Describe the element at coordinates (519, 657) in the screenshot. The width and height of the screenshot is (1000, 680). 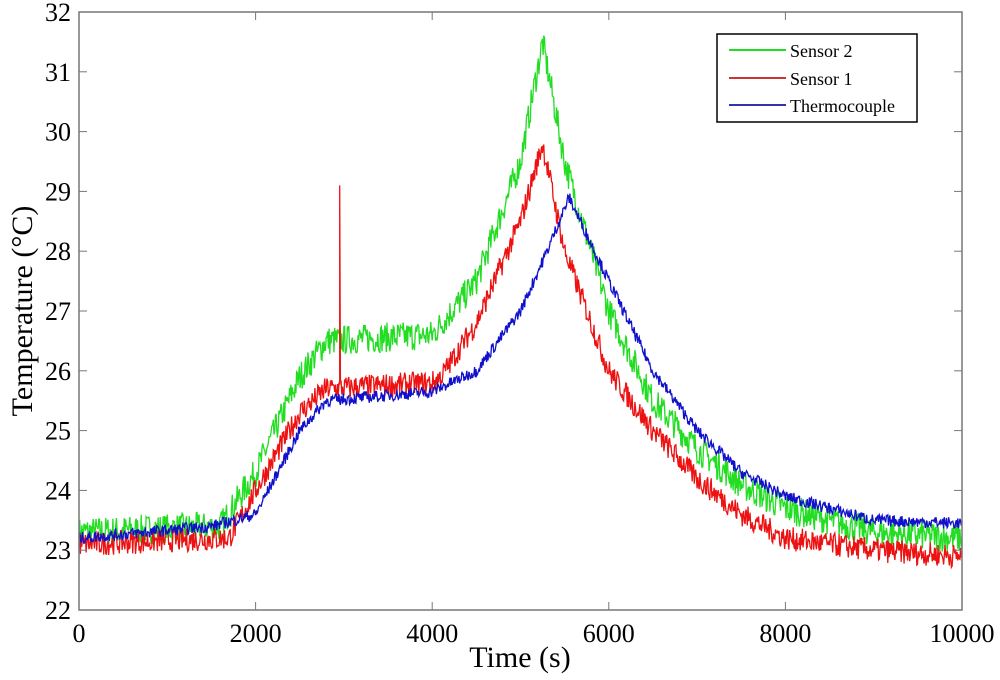
I see `x-axis-label: Time (s)` at that location.